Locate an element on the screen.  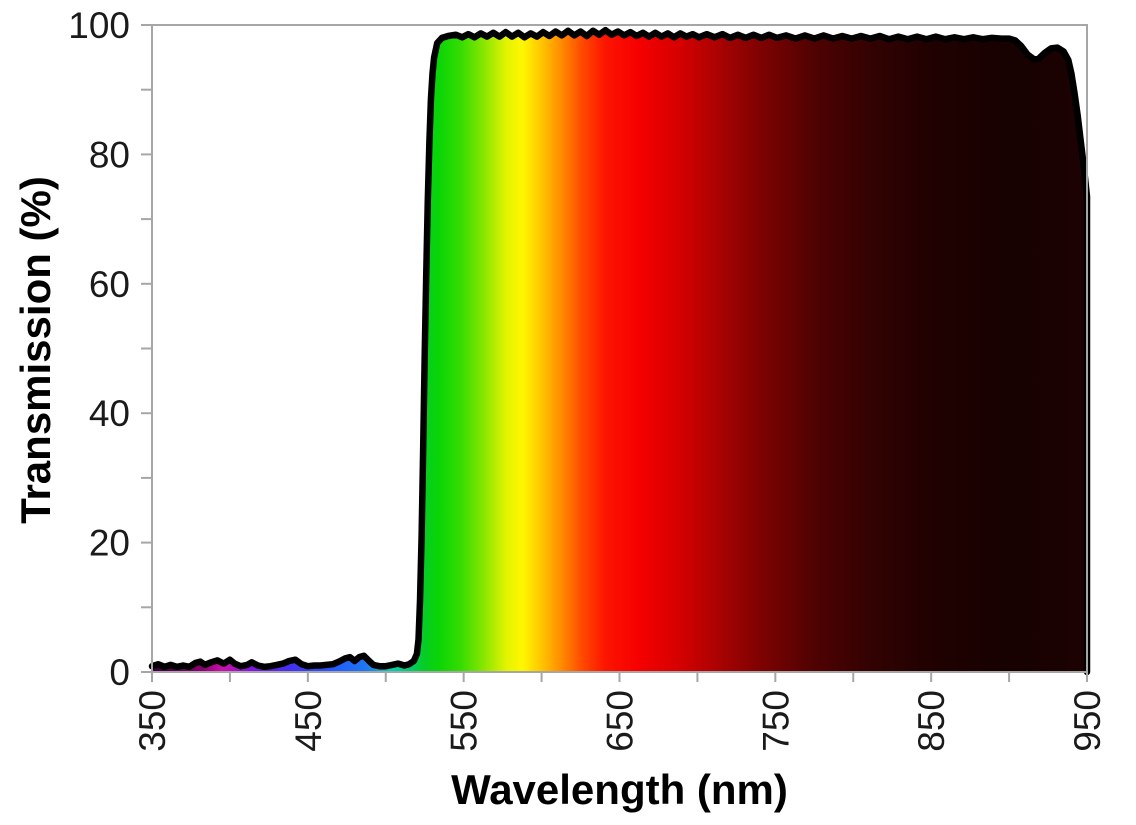
x-tick-label: 750 is located at coordinates (775, 721).